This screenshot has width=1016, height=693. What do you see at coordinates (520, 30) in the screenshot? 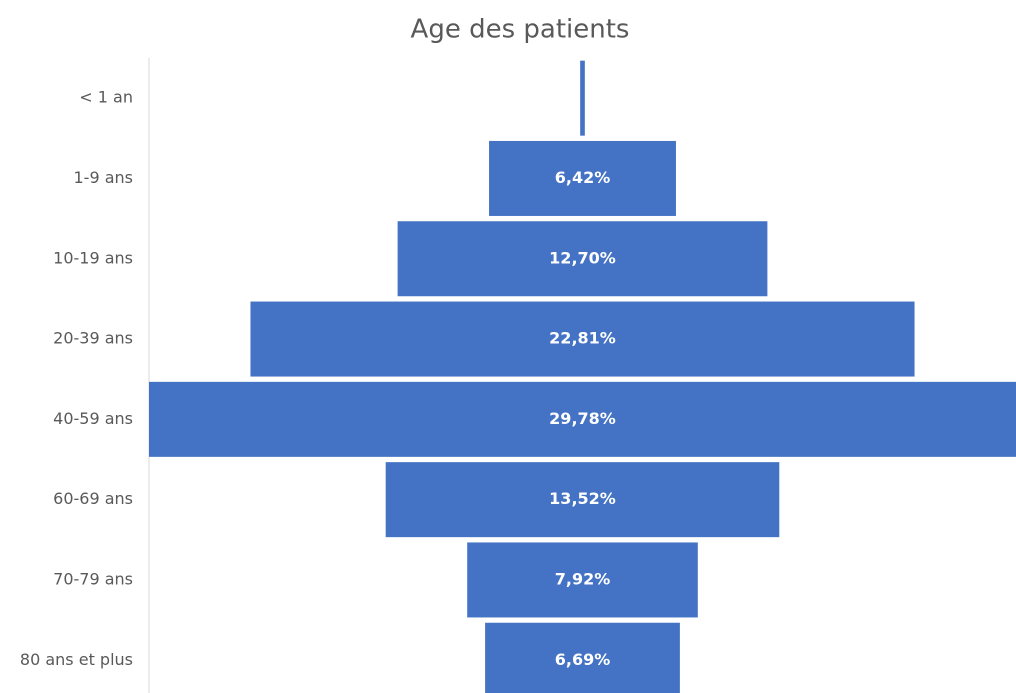
I see `chart-title: Age des patients` at bounding box center [520, 30].